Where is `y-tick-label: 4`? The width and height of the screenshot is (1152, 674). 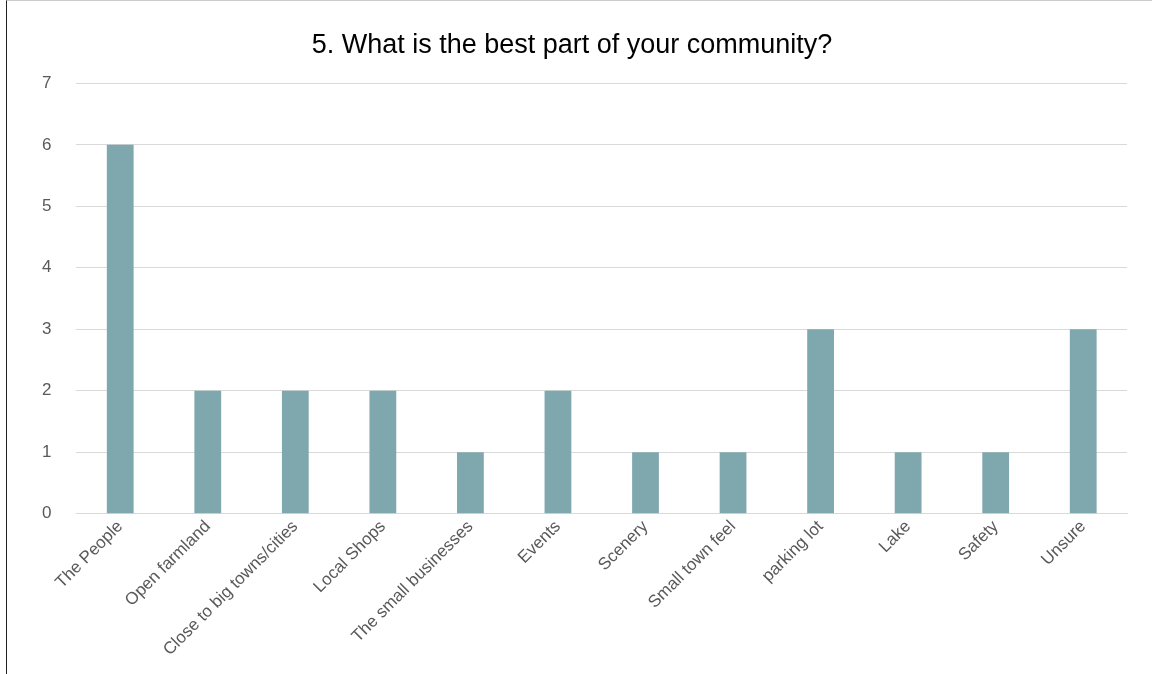 y-tick-label: 4 is located at coordinates (46, 267).